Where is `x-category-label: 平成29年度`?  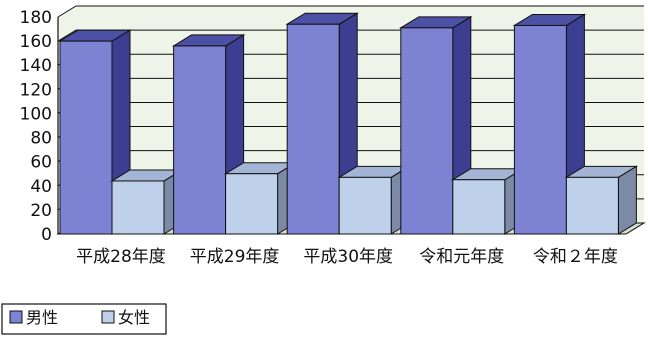
x-category-label: 平成29年度 is located at coordinates (235, 257).